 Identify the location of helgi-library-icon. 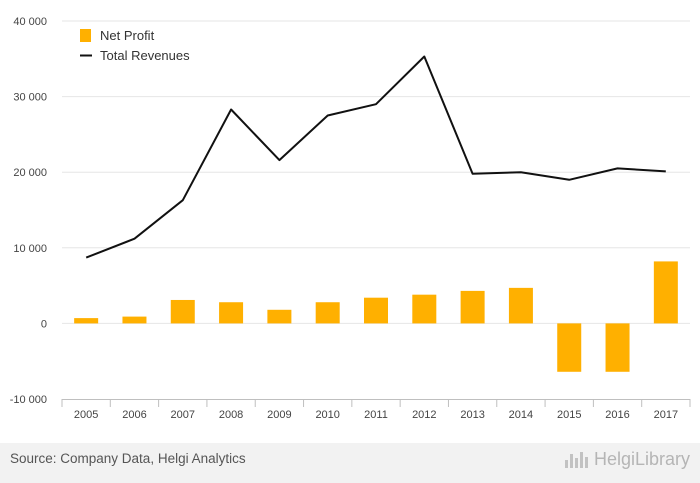
(576, 459).